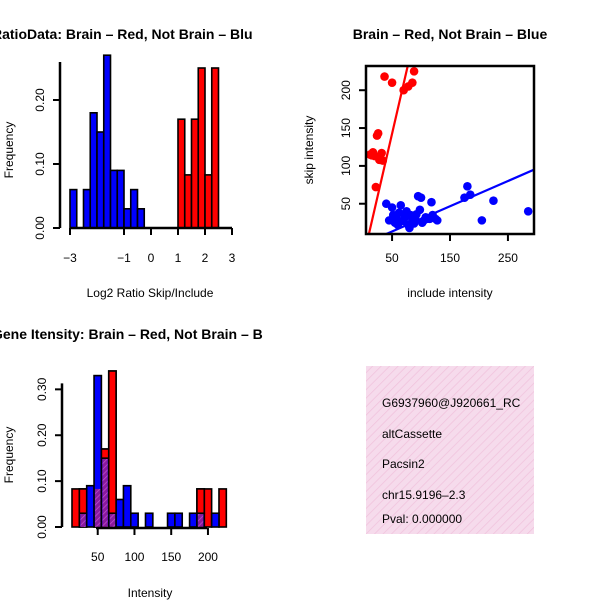 This screenshot has height=600, width=600. Describe the element at coordinates (149, 449) in the screenshot. I see `intensity-bars` at that location.